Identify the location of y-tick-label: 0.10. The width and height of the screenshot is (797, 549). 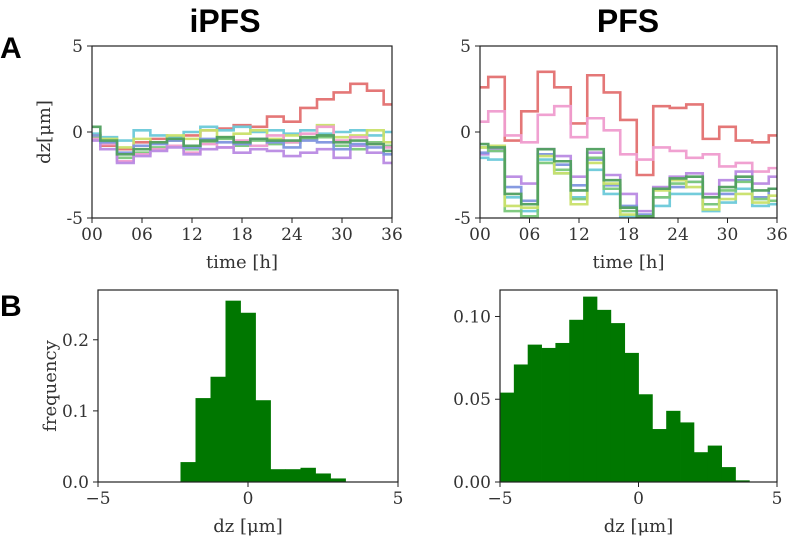
(472, 317).